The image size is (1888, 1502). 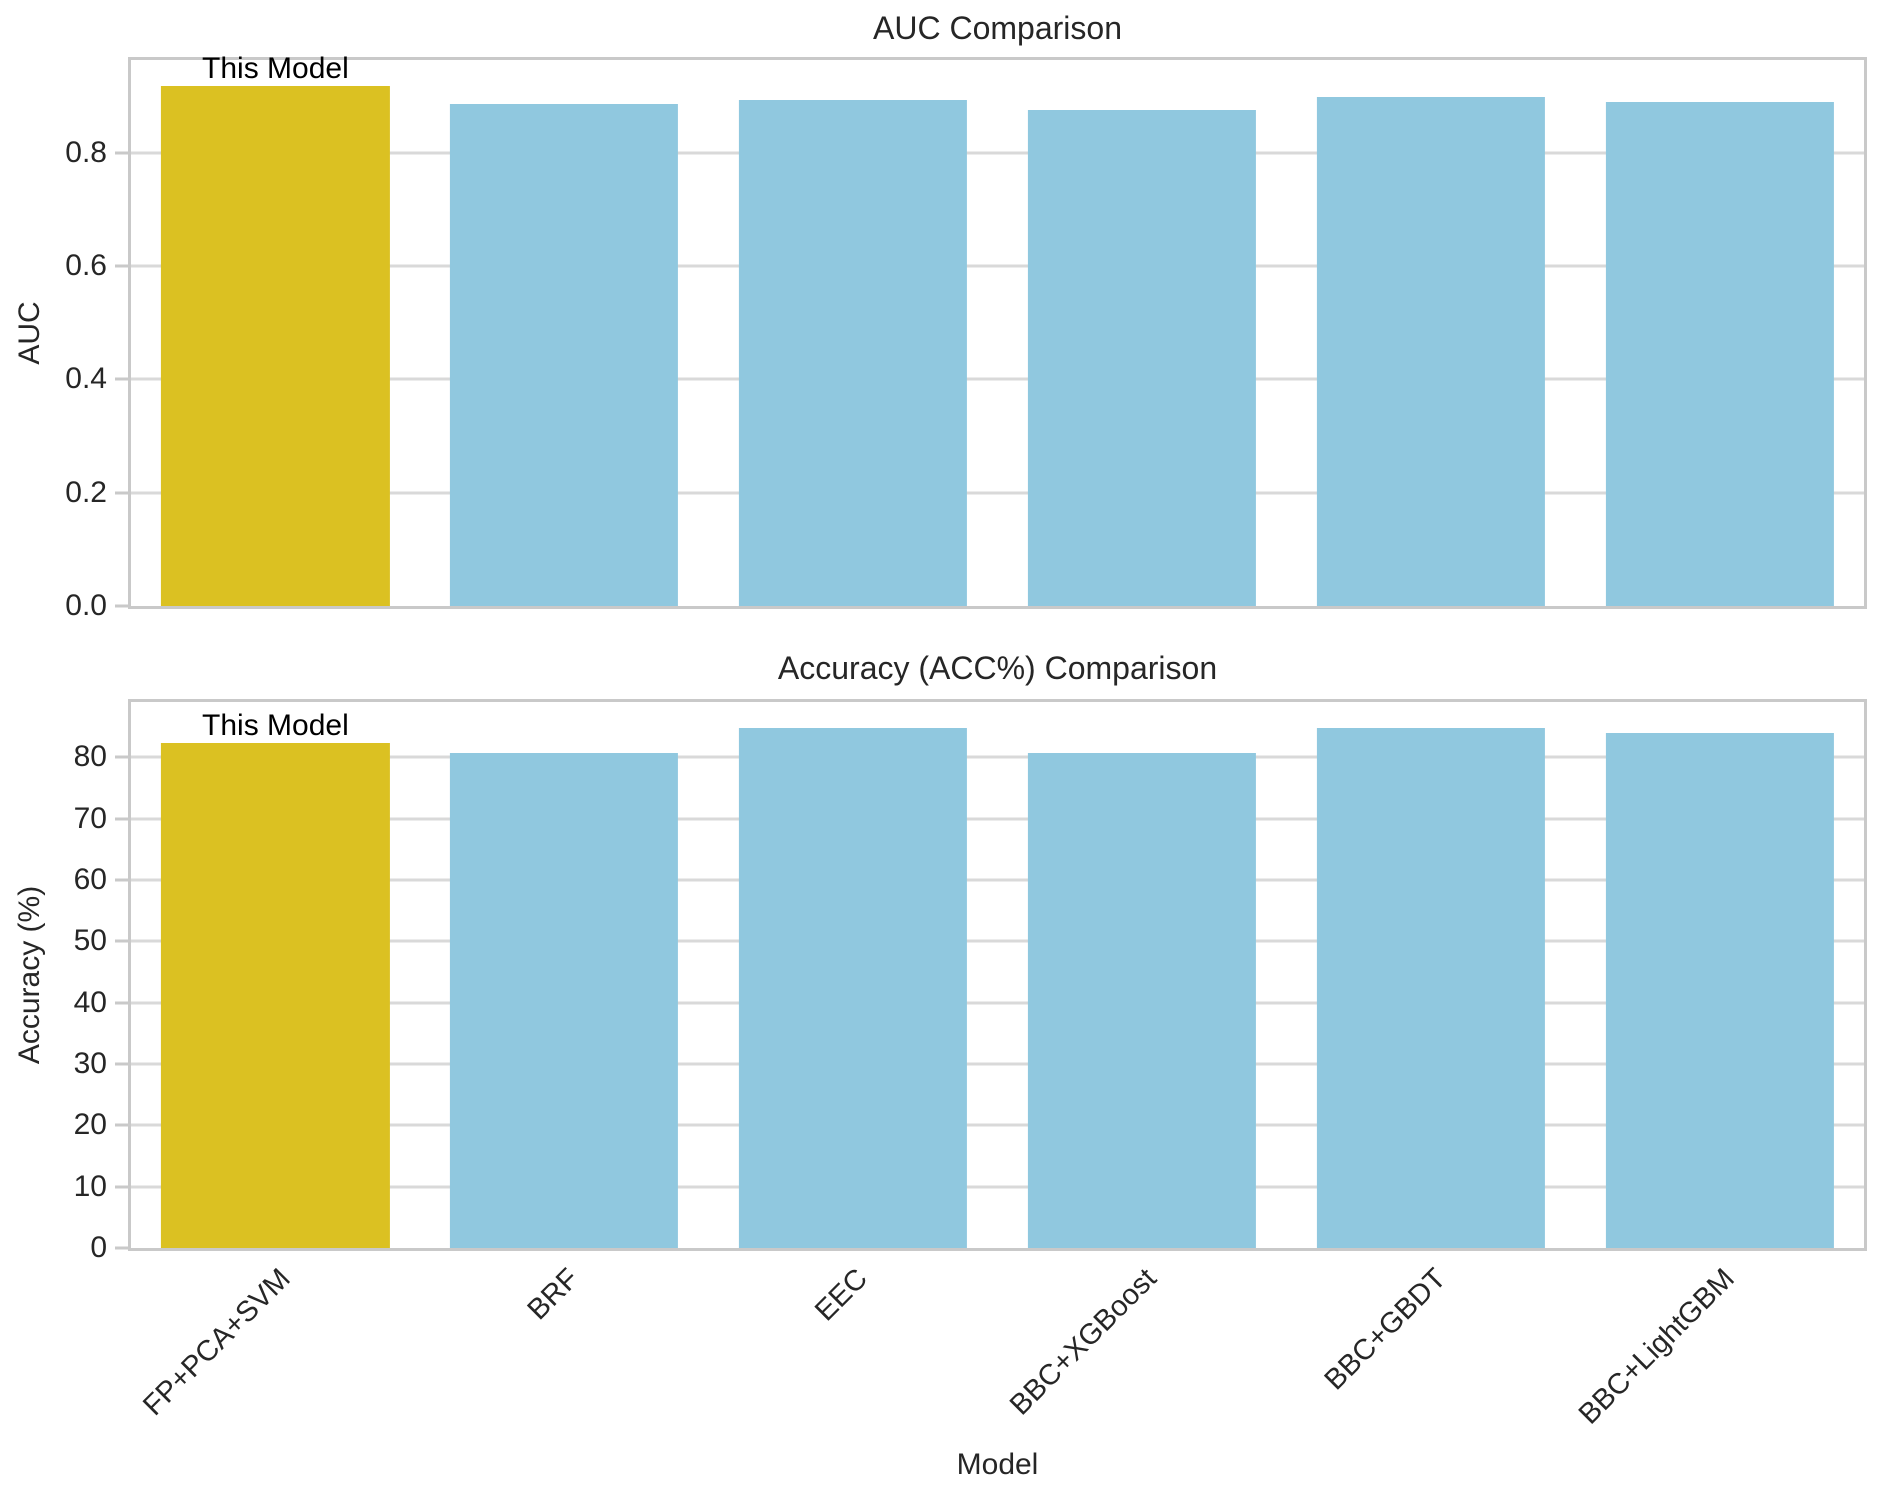 I want to click on x-tick-label-brf: BRF, so click(x=553, y=1294).